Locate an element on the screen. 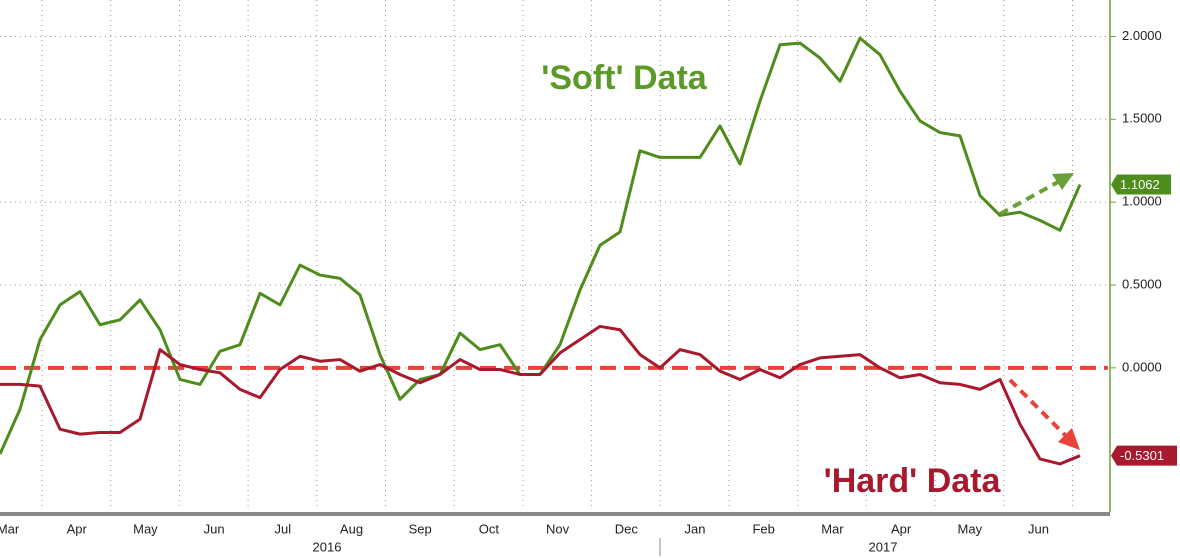 The height and width of the screenshot is (558, 1180). x-tick-label: Feb is located at coordinates (763, 528).